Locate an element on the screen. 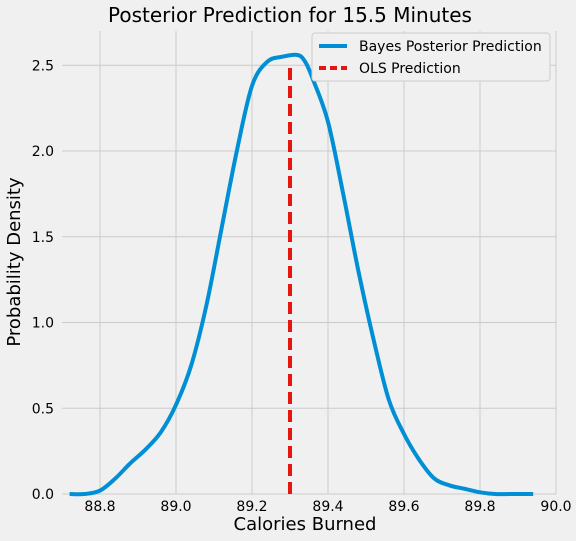 The height and width of the screenshot is (541, 576). legend-box is located at coordinates (431, 57).